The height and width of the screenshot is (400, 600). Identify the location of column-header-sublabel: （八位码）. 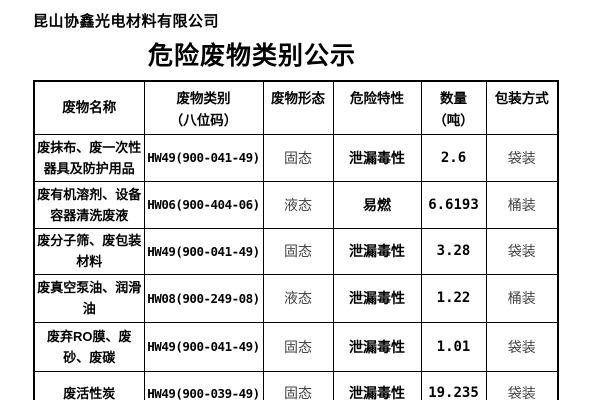
(203, 120).